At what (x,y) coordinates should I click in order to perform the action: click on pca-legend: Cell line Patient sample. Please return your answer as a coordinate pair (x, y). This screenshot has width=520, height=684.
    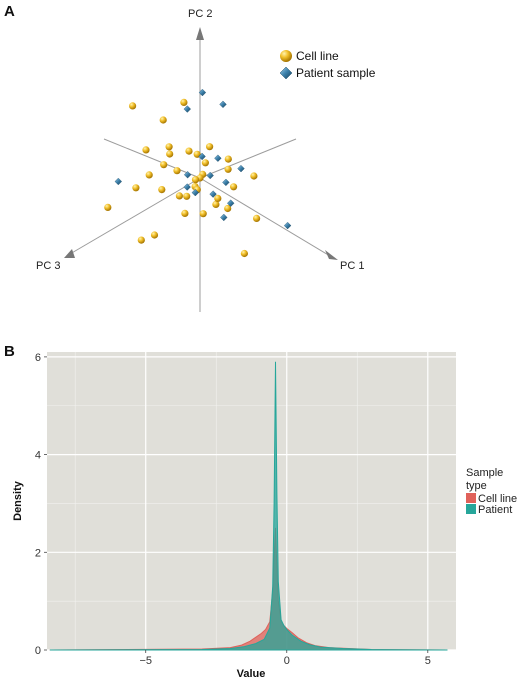
    Looking at the image, I should click on (327, 64).